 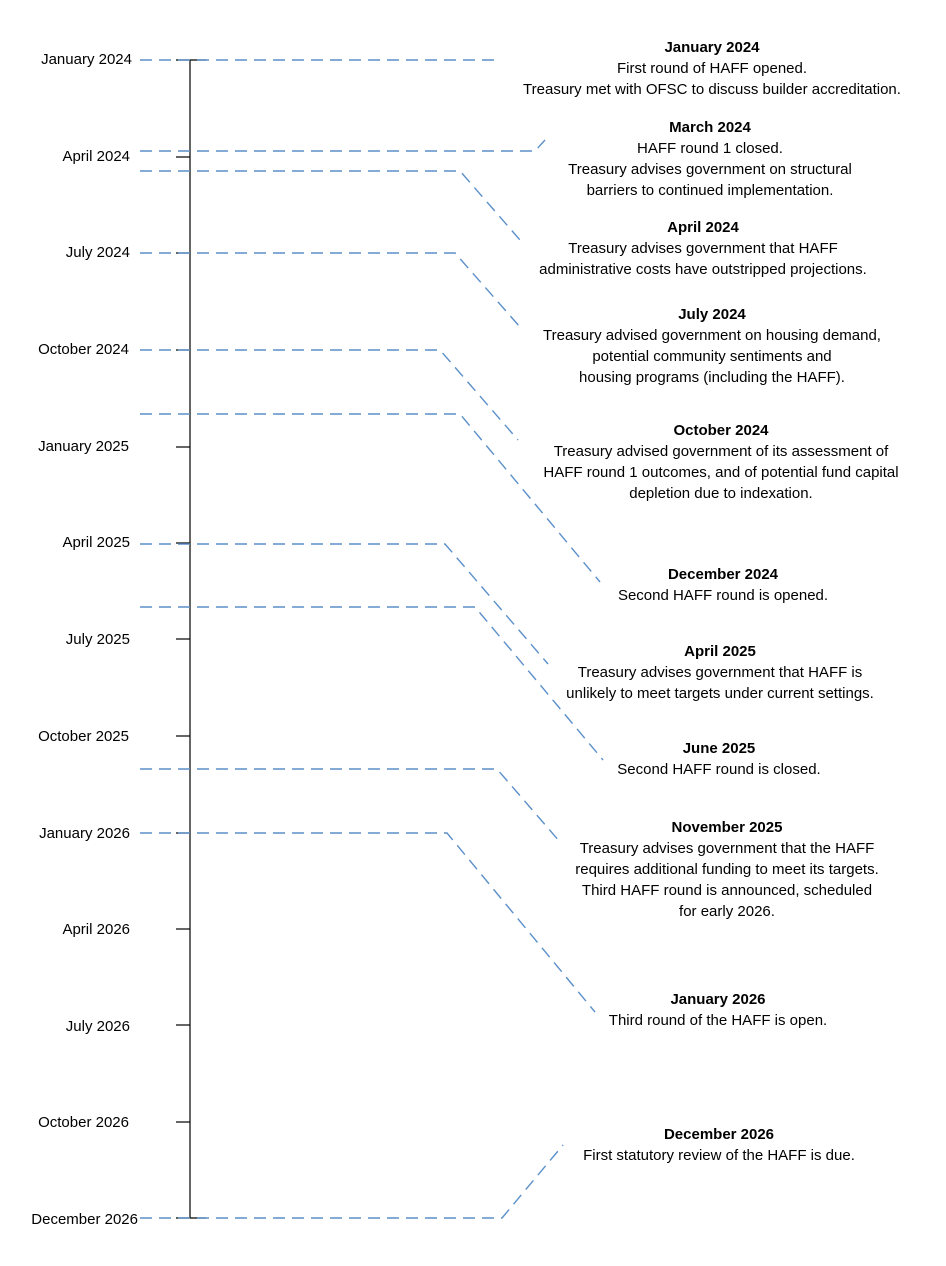 I want to click on event-description: Second HAFF round is closed., so click(x=718, y=769).